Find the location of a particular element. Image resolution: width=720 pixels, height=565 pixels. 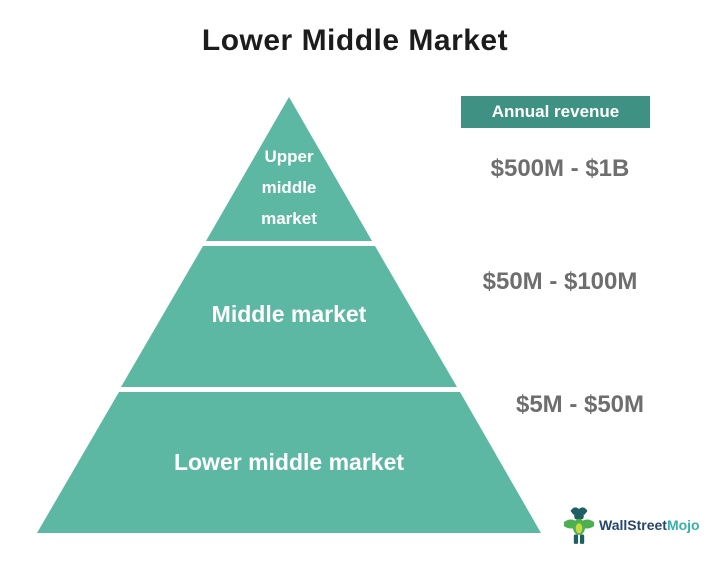

logo-wordmark: WallStreetMojo is located at coordinates (649, 525).